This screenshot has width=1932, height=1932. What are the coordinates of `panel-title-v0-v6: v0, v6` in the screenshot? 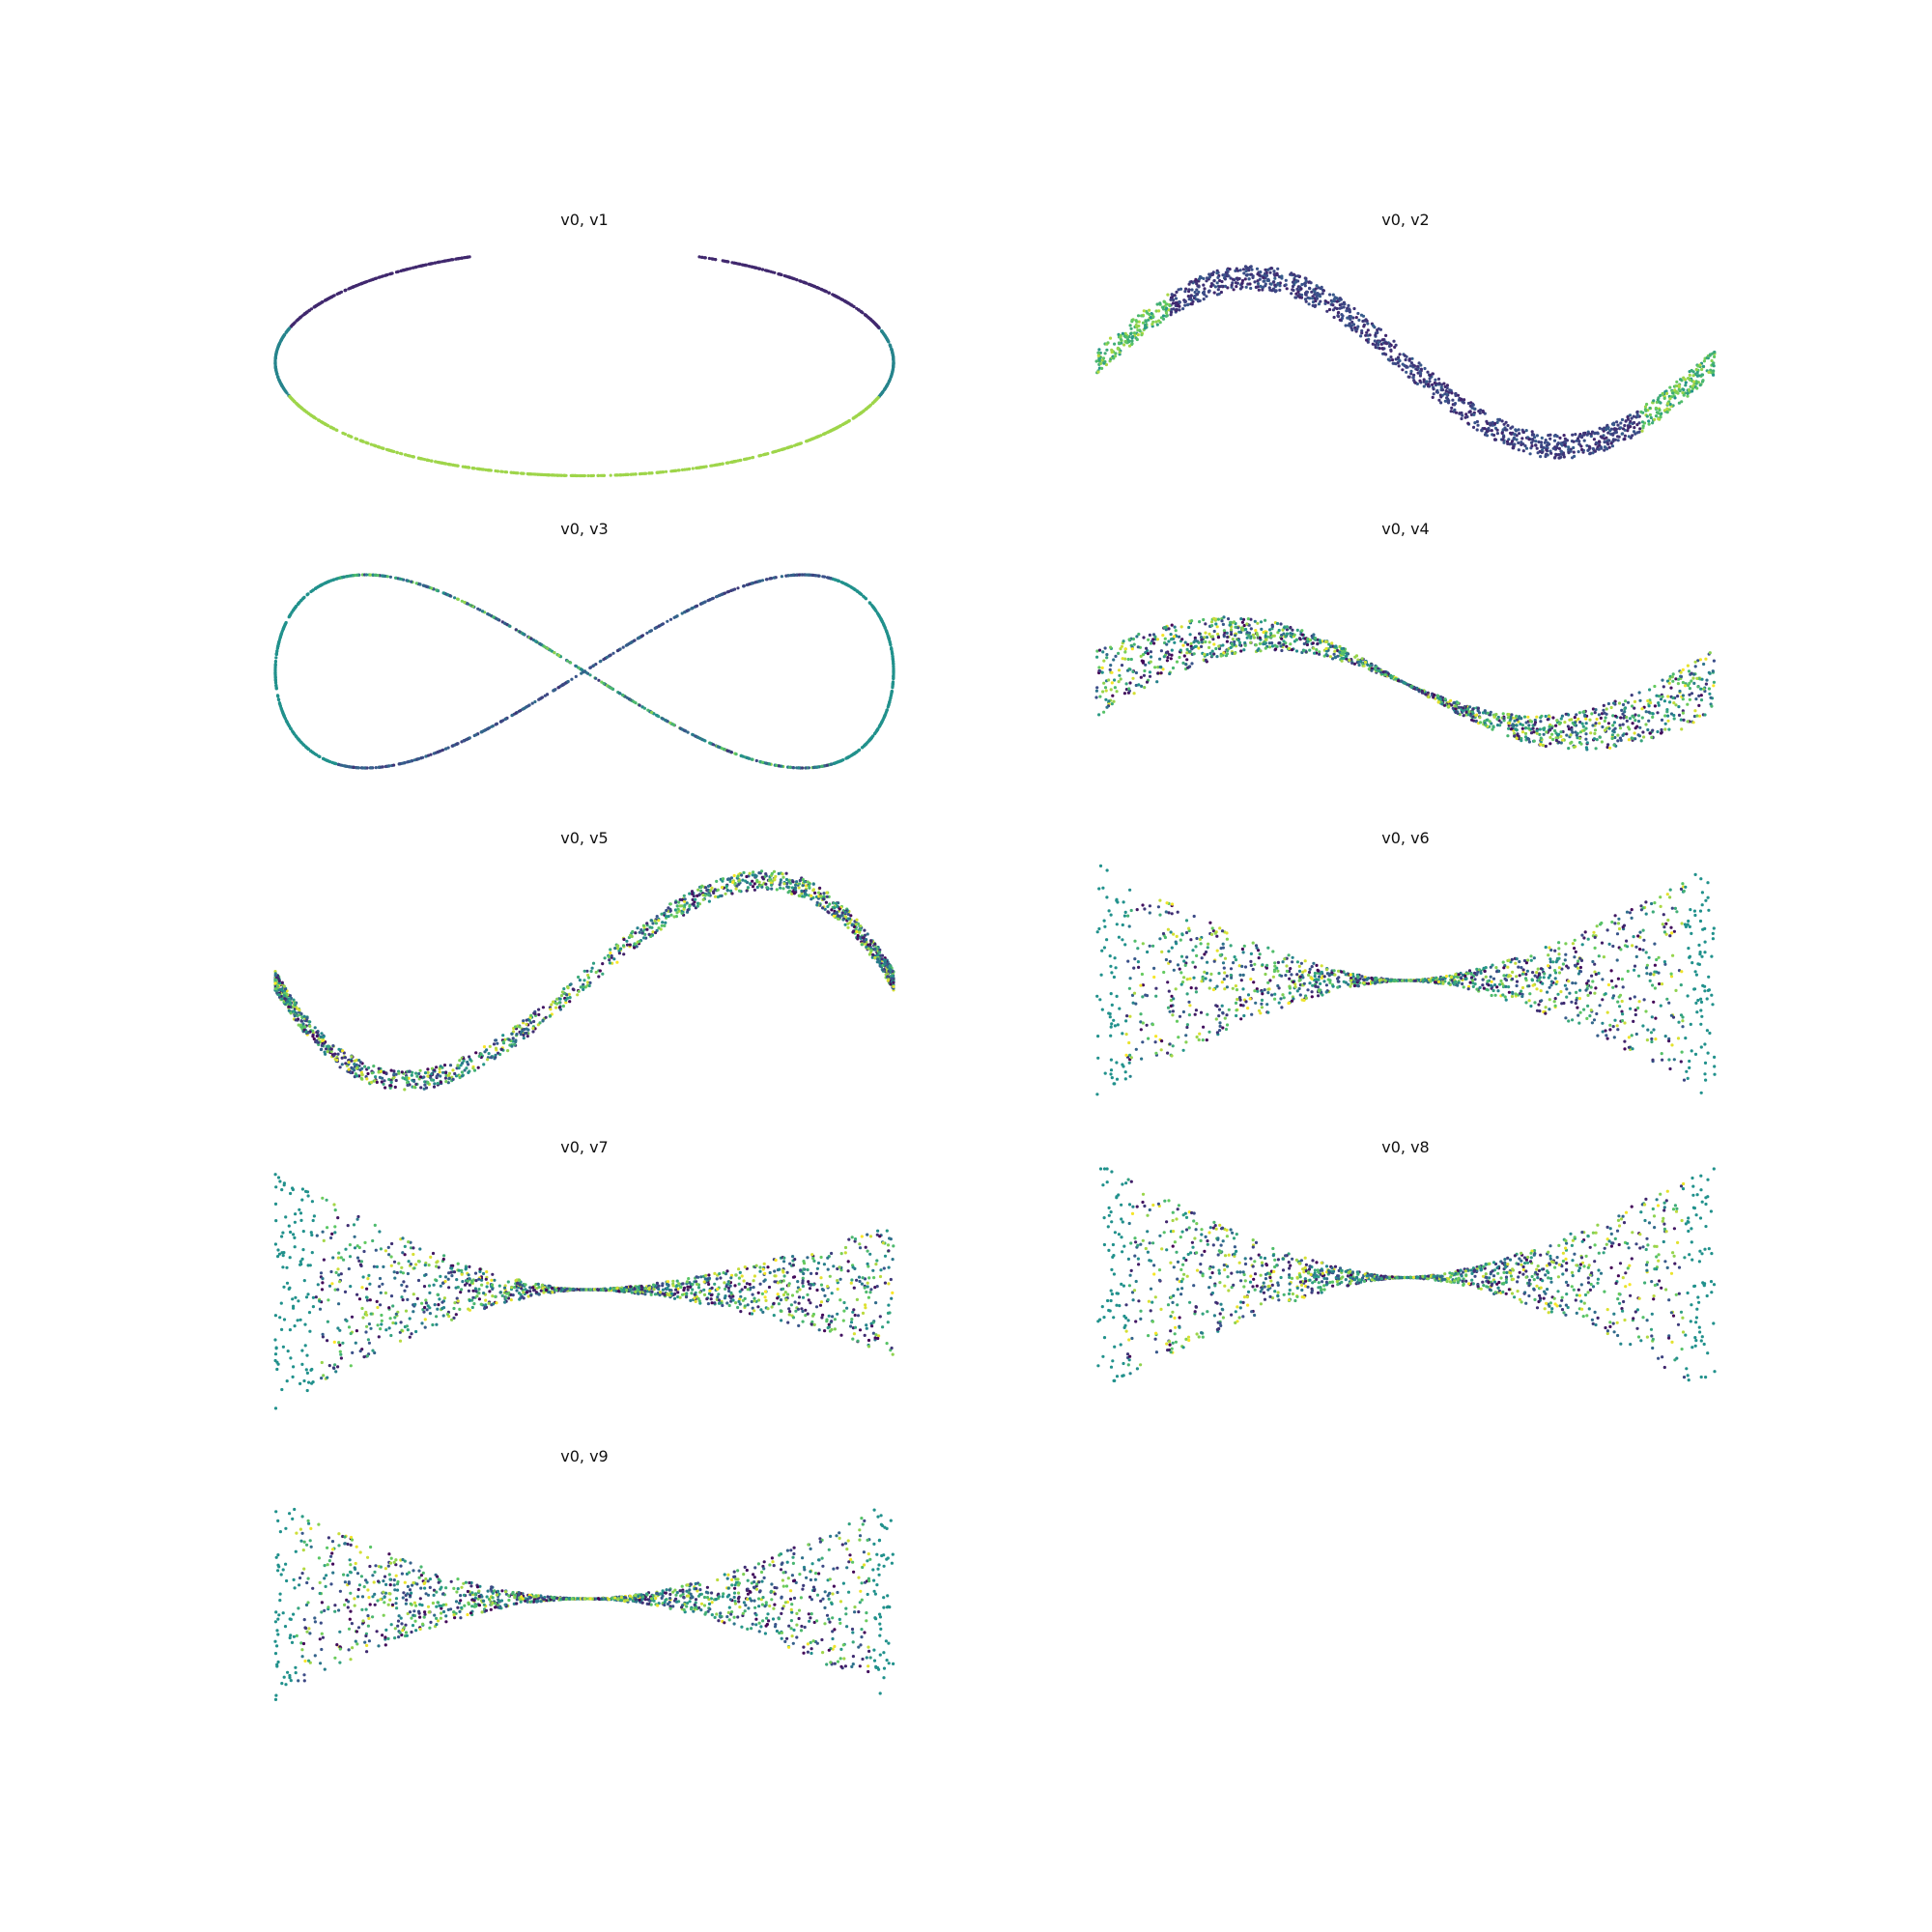 It's located at (1405, 838).